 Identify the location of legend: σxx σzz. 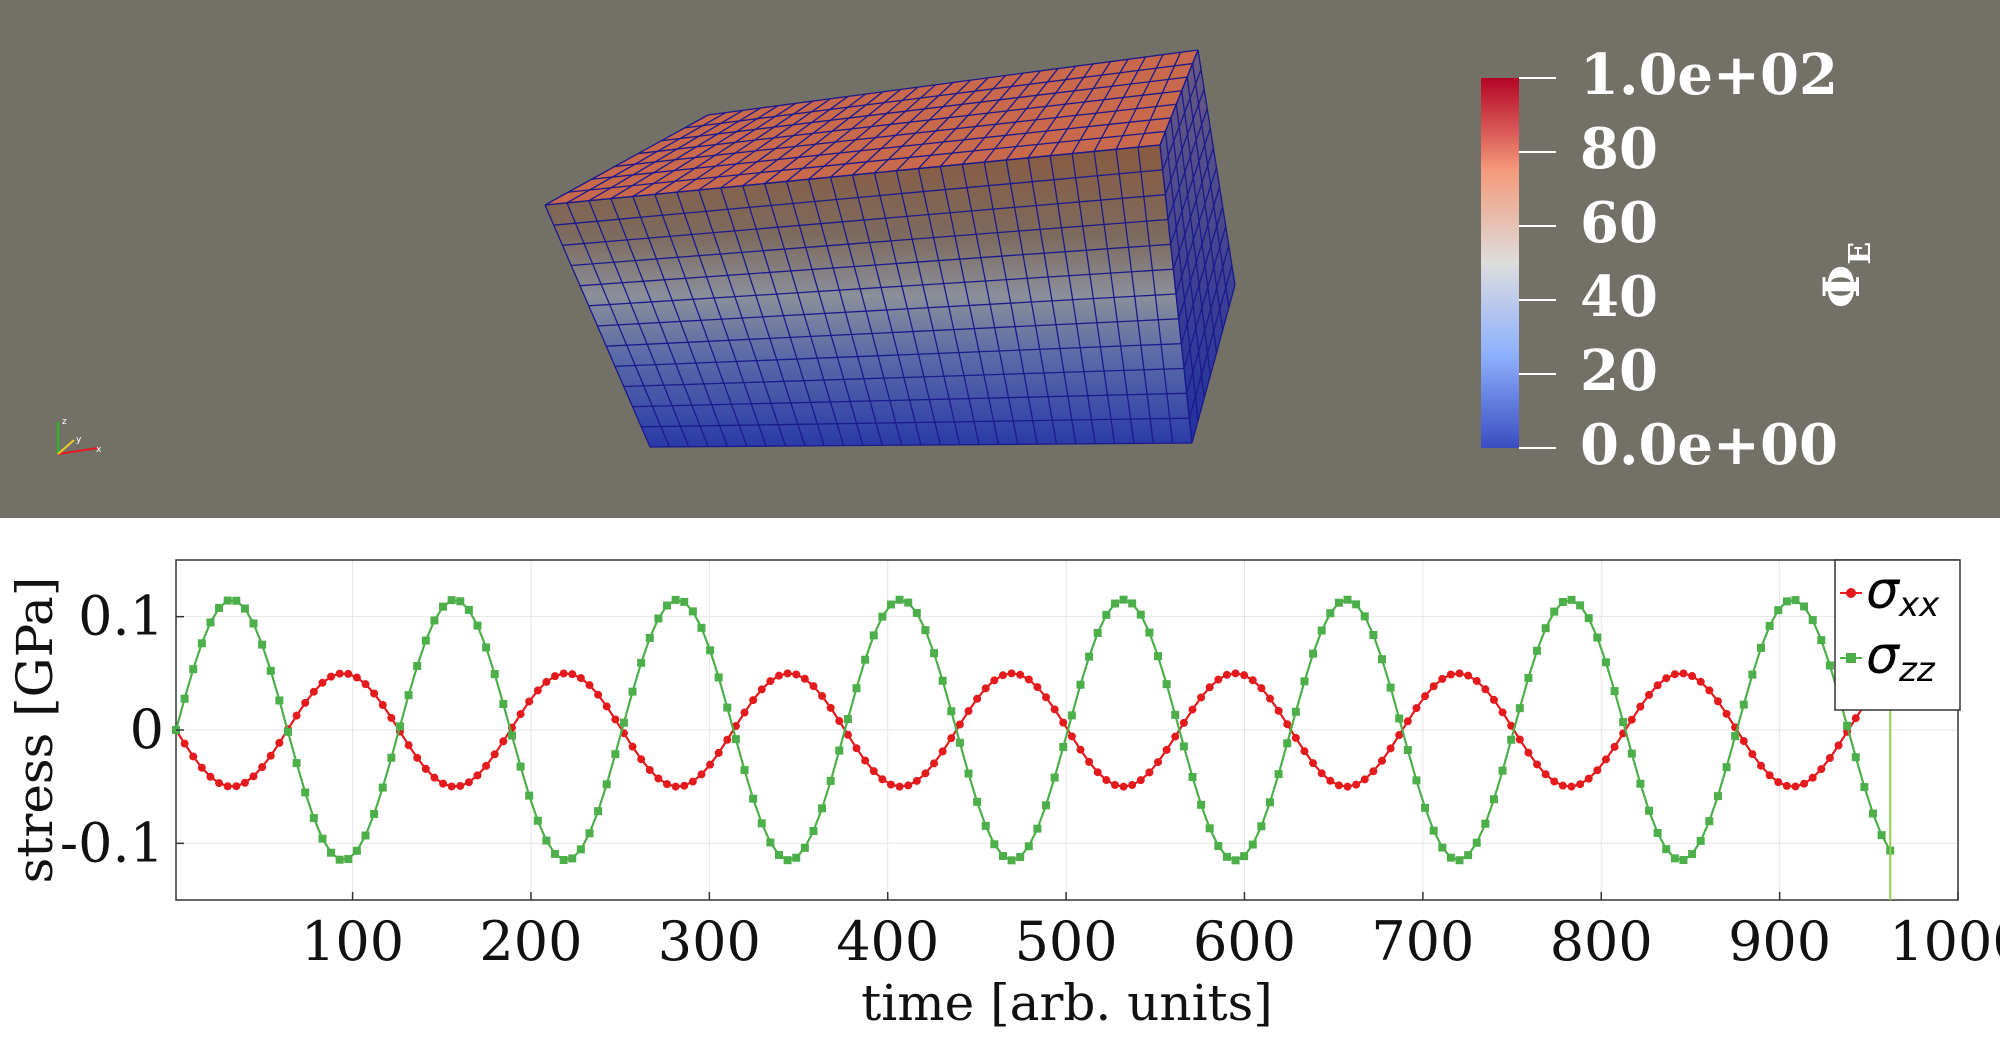
(1897, 635).